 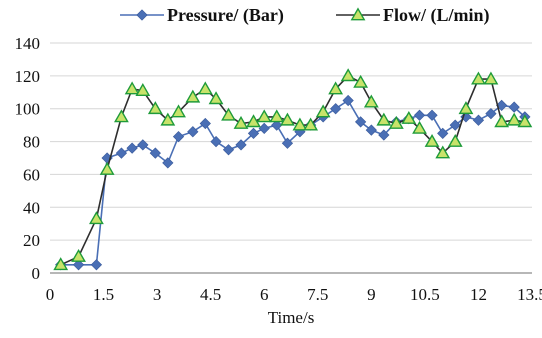 What do you see at coordinates (28, 43) in the screenshot?
I see `y-tick-label: 140` at bounding box center [28, 43].